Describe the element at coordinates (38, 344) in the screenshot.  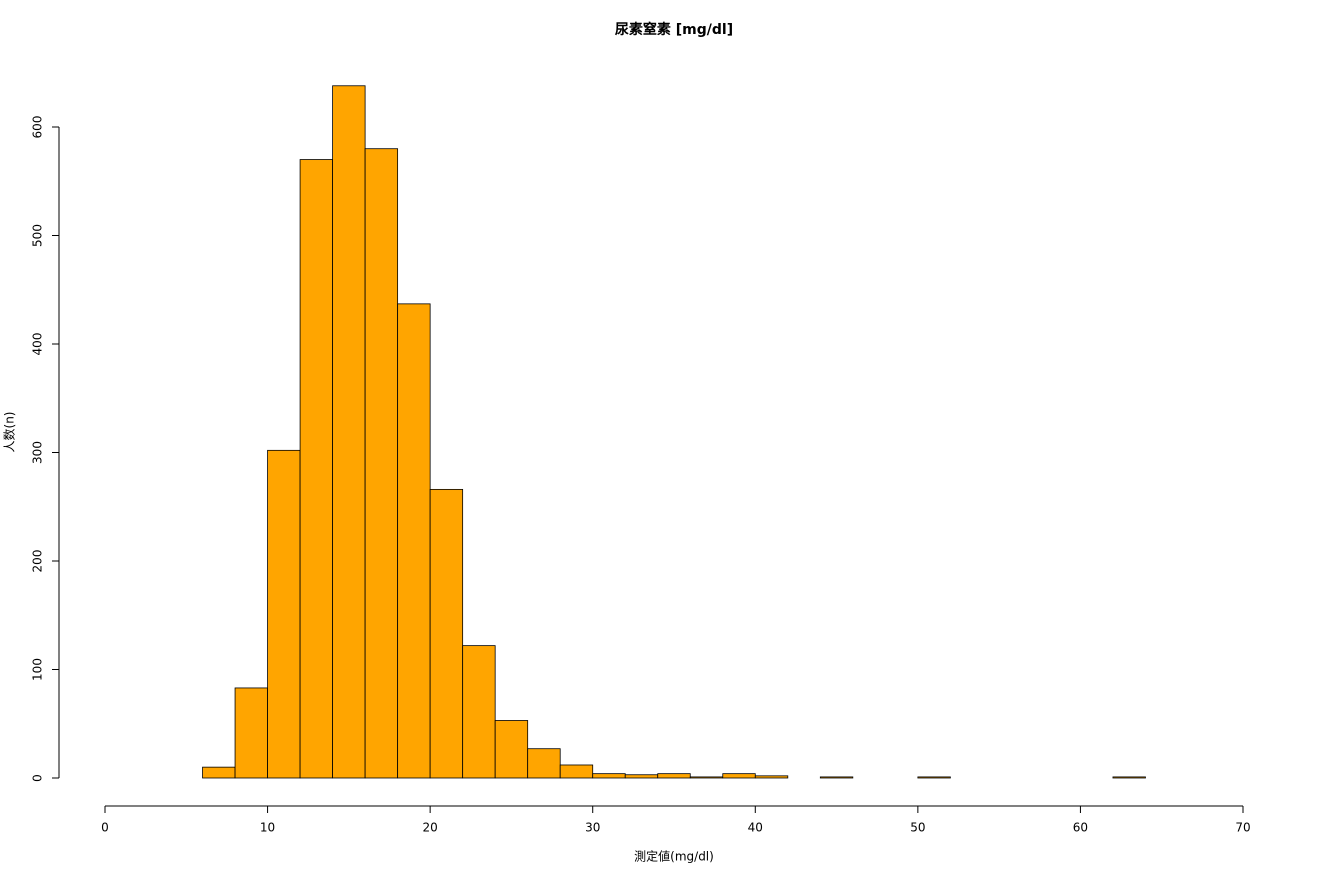
I see `y-tick-label: 400` at that location.